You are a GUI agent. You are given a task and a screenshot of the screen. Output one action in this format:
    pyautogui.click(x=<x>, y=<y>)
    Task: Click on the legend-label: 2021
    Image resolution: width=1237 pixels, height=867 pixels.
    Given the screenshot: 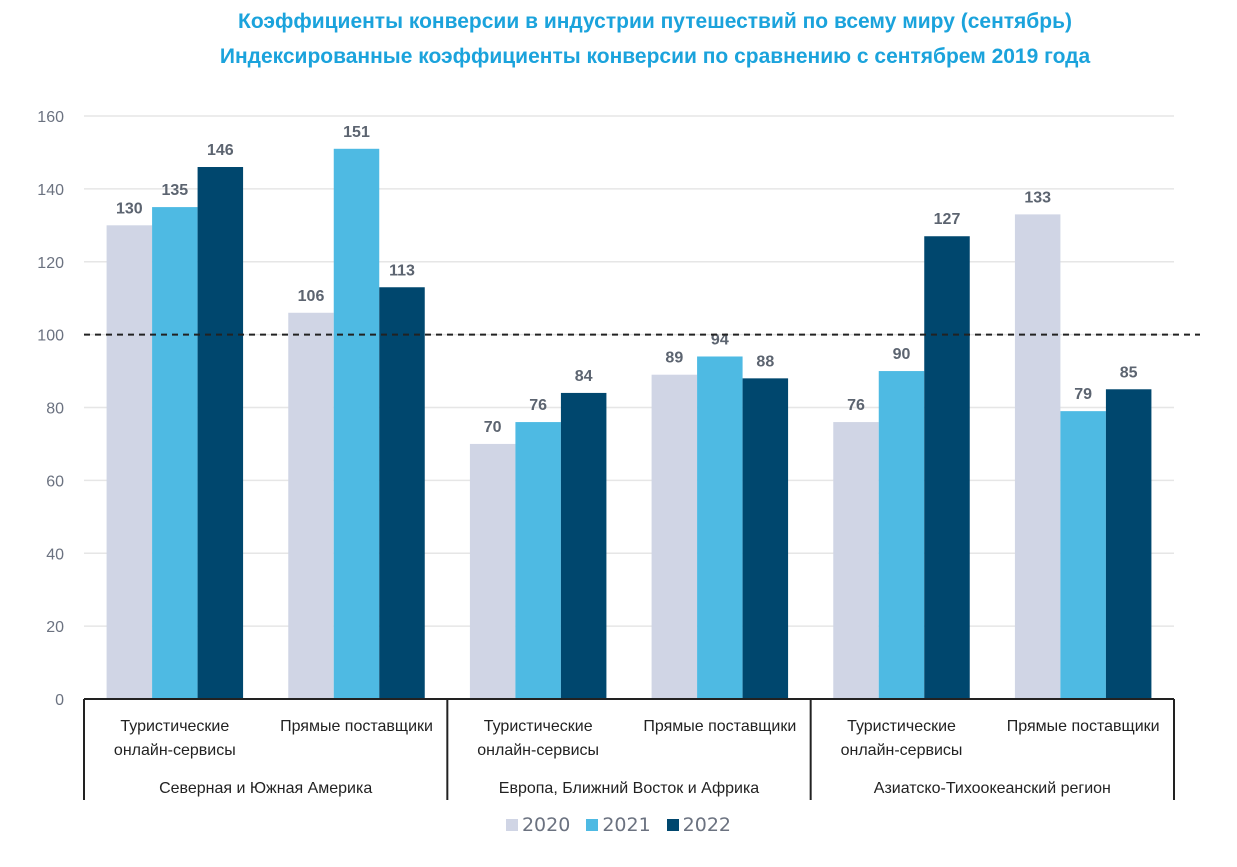 What is the action you would take?
    pyautogui.click(x=626, y=825)
    